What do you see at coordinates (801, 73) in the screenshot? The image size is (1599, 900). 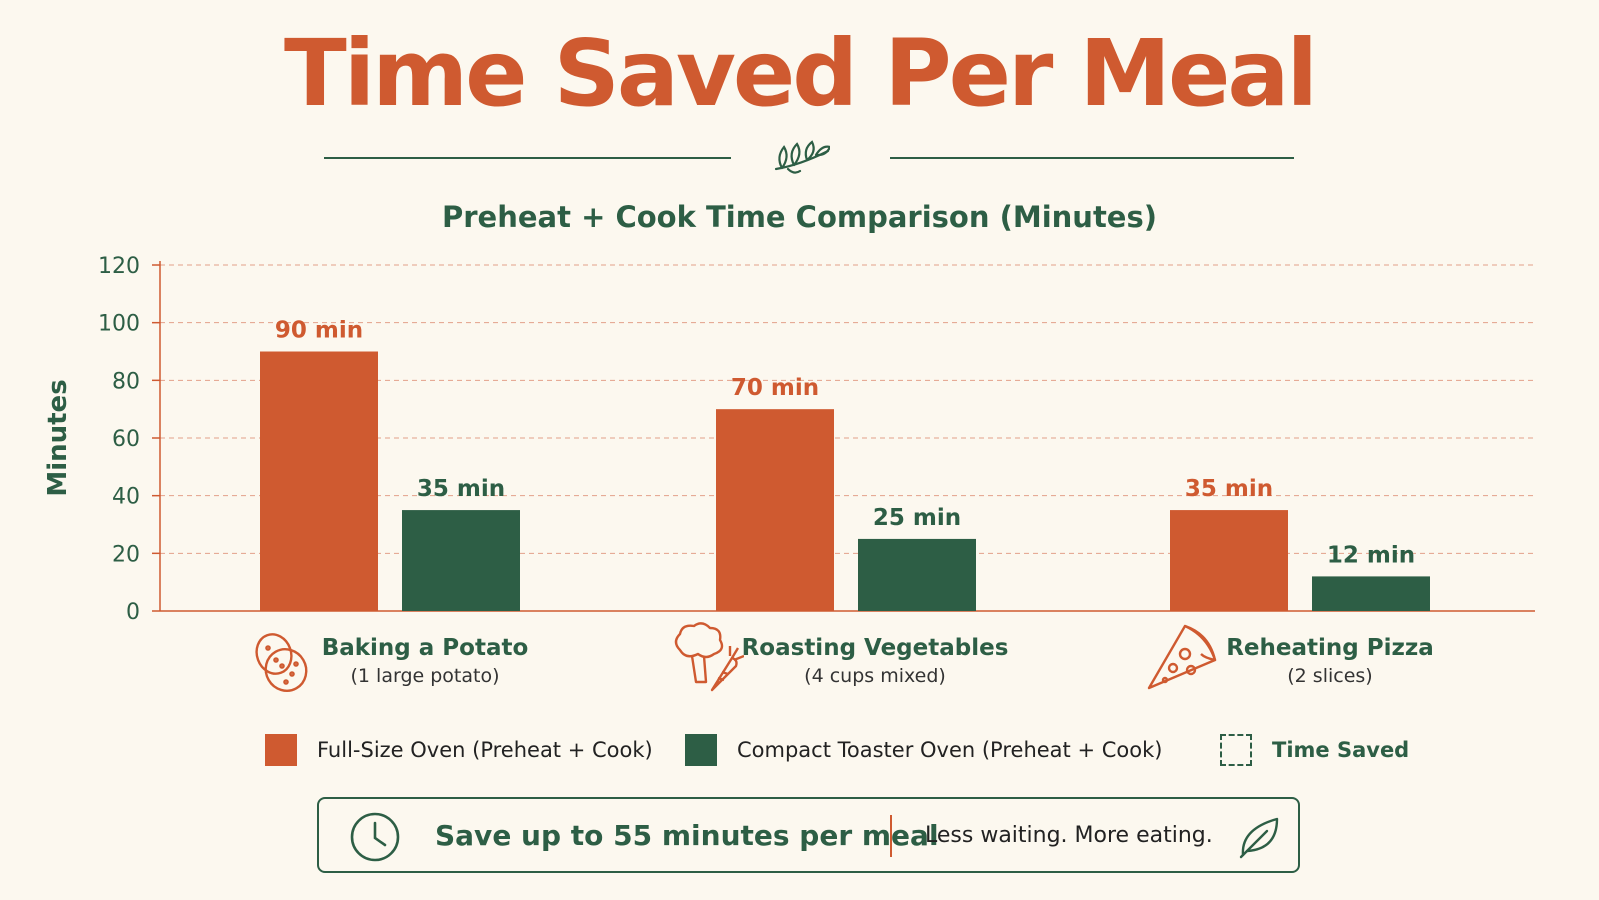 I see `chart-title: Time Saved Per Meal` at bounding box center [801, 73].